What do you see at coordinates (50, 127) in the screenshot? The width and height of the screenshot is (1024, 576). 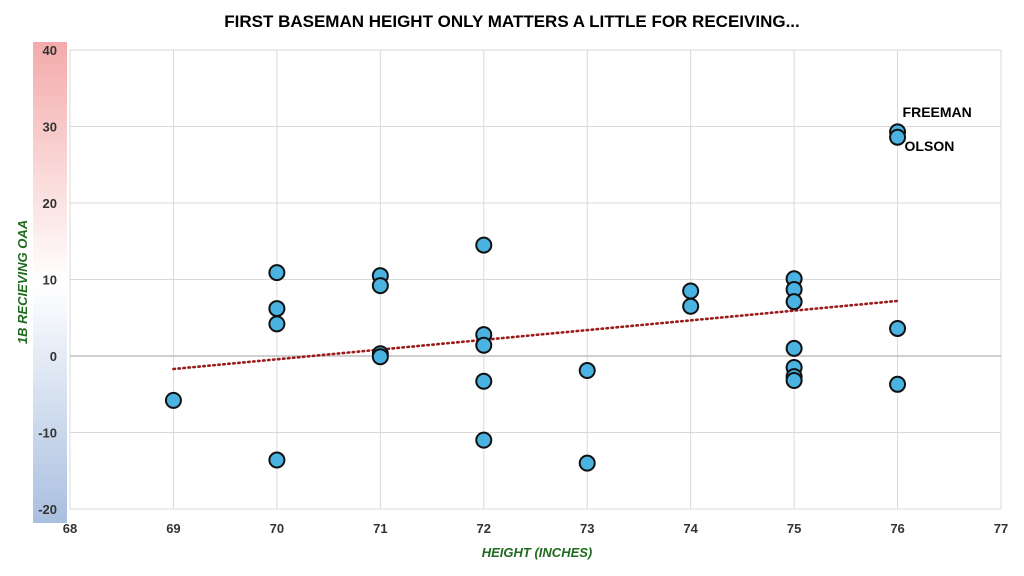 I see `y-tick-label: 30` at bounding box center [50, 127].